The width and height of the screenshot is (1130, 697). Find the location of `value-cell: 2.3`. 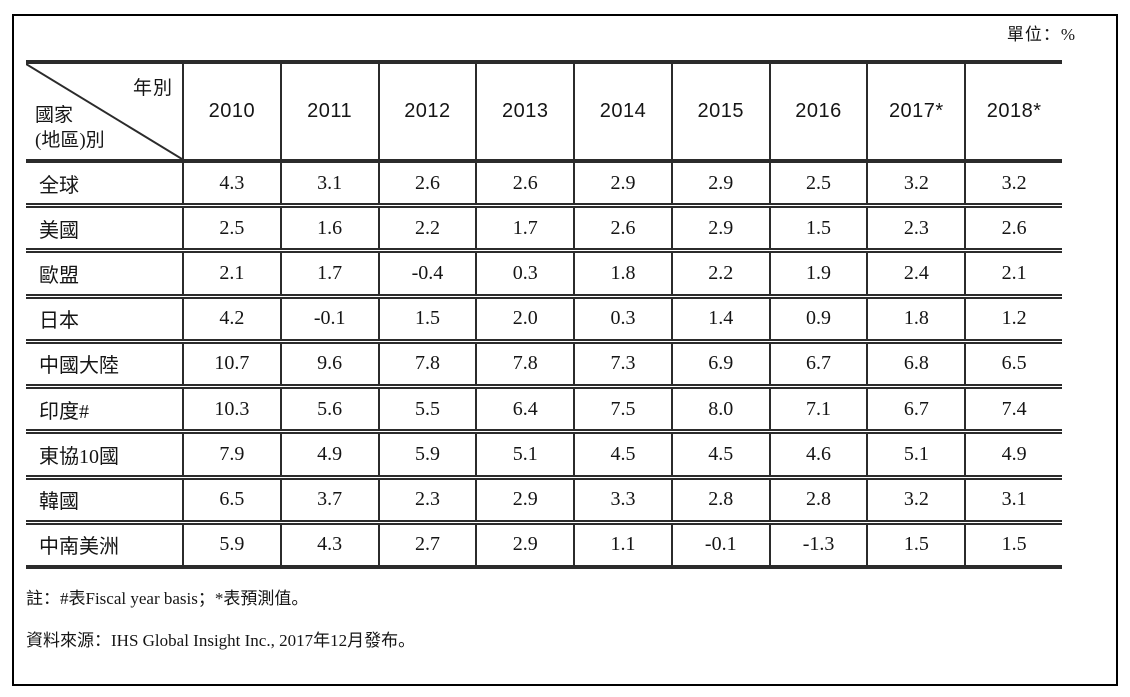

value-cell: 2.3 is located at coordinates (915, 228).